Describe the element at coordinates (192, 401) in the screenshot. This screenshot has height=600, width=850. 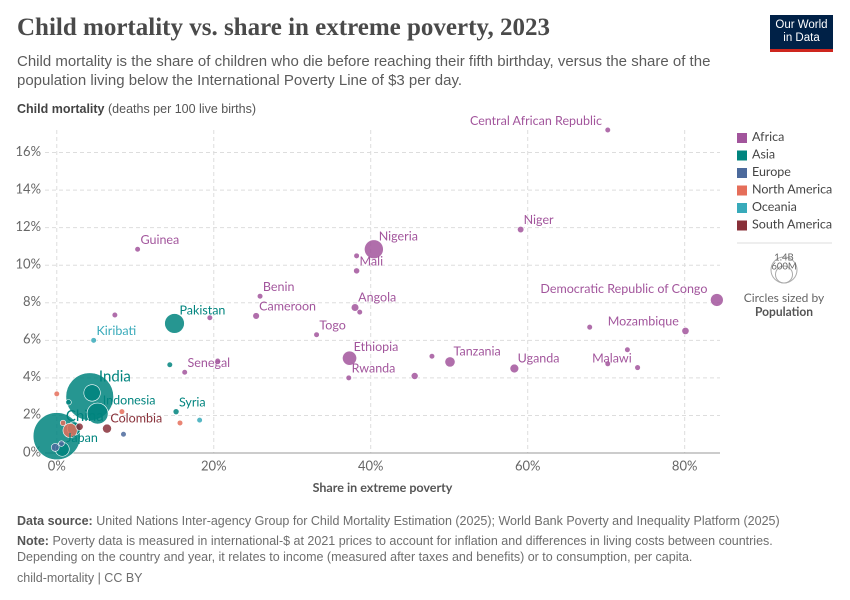
I see `data-label: Syria` at that location.